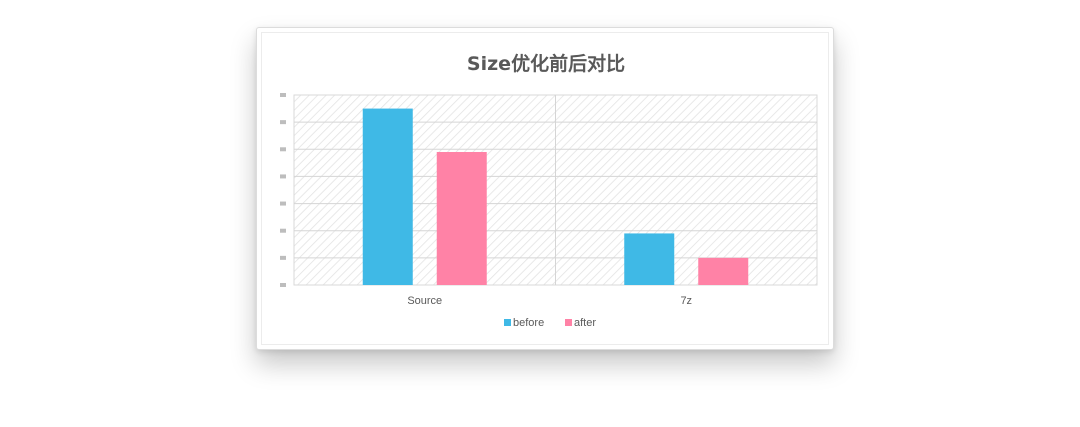 The height and width of the screenshot is (427, 1080). I want to click on legend-swatch-before, so click(507, 322).